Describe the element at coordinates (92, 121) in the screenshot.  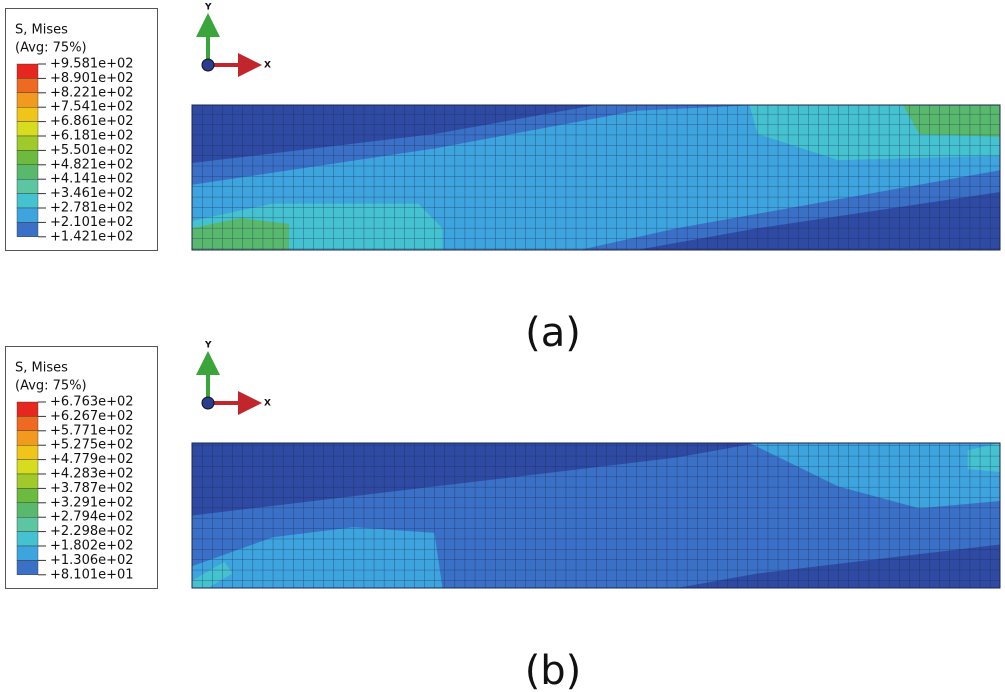
I see `legend-label: +6.861e+02` at that location.